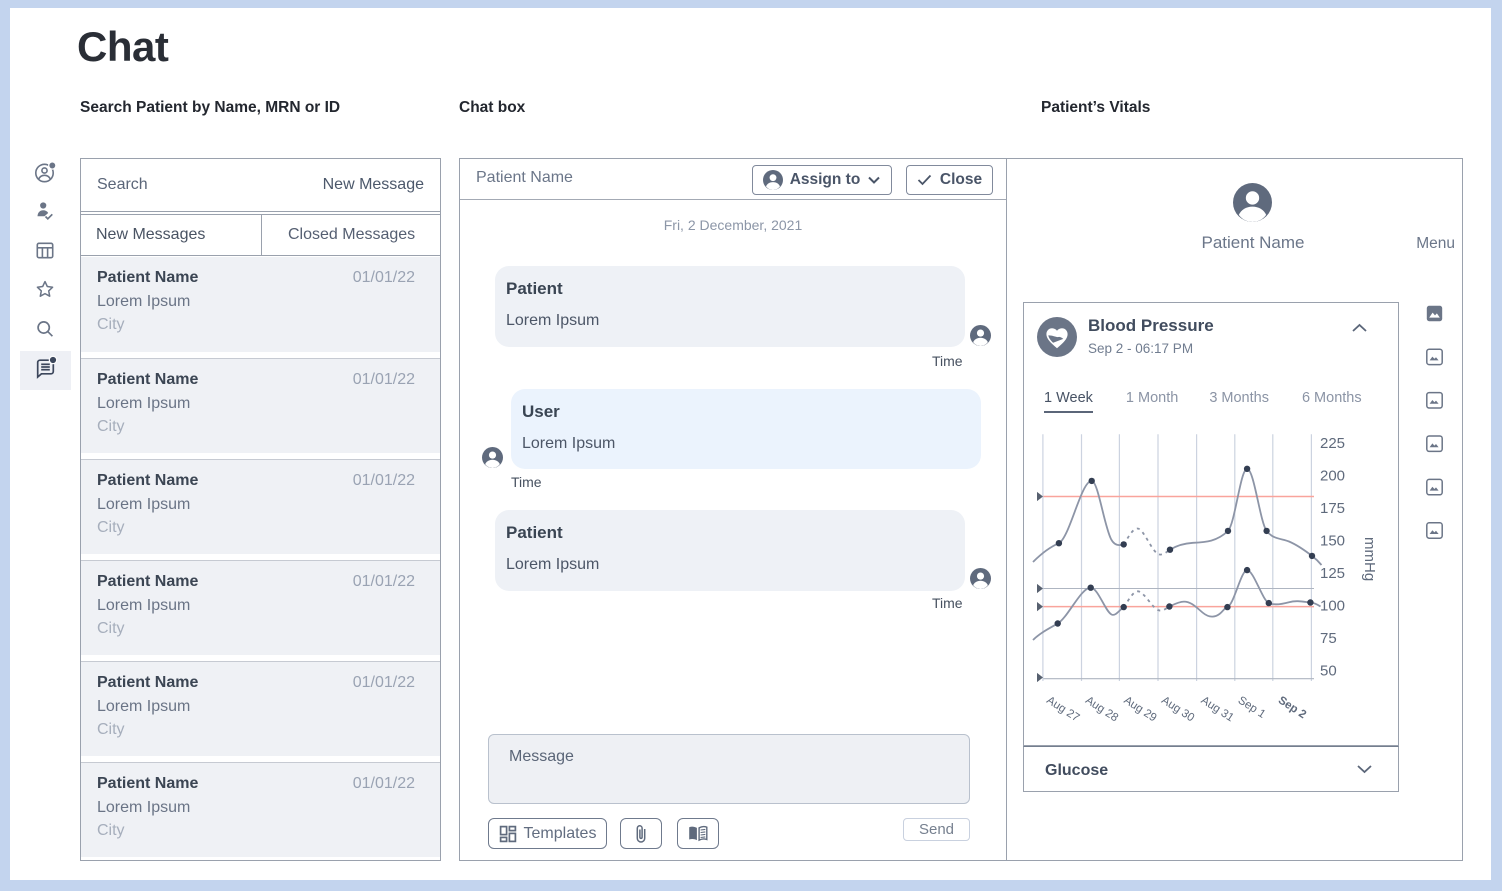 The width and height of the screenshot is (1502, 891). What do you see at coordinates (1328, 638) in the screenshot?
I see `svg-text: 75` at bounding box center [1328, 638].